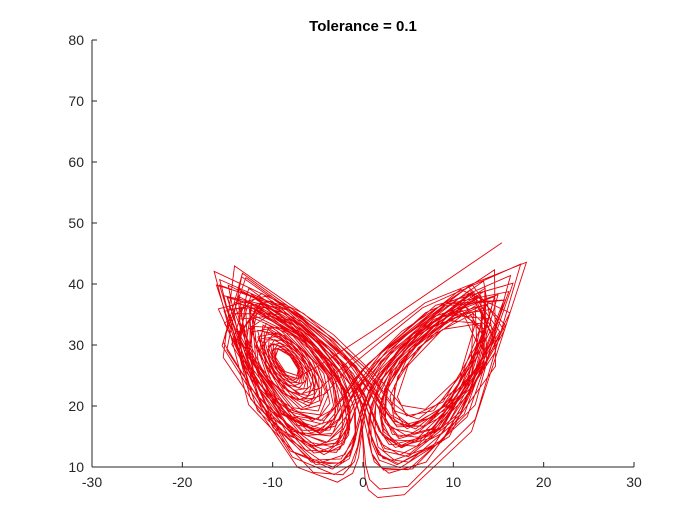  I want to click on y-tick-label-5: 60, so click(76, 162).